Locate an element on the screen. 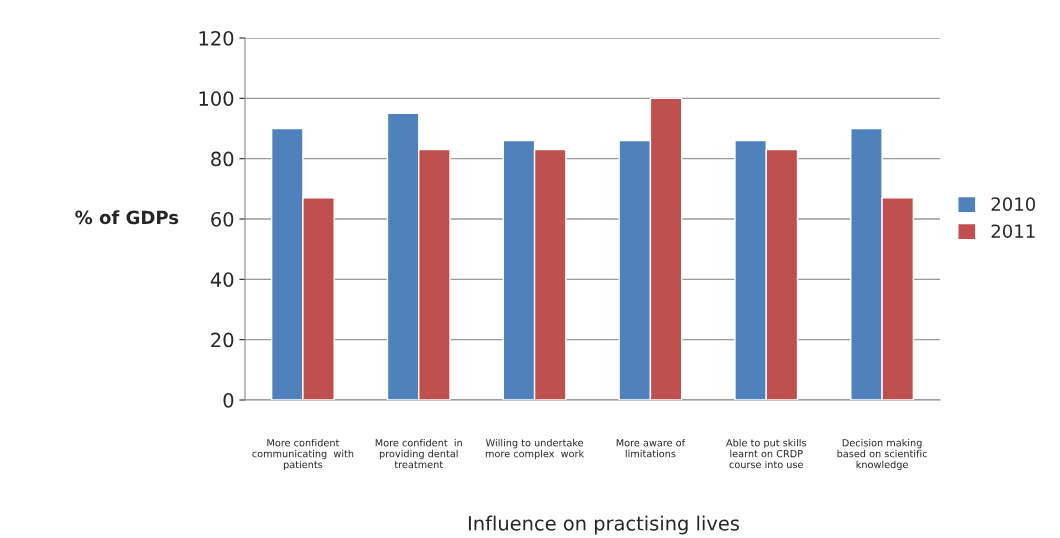  y-tick-label: 0 is located at coordinates (228, 400).